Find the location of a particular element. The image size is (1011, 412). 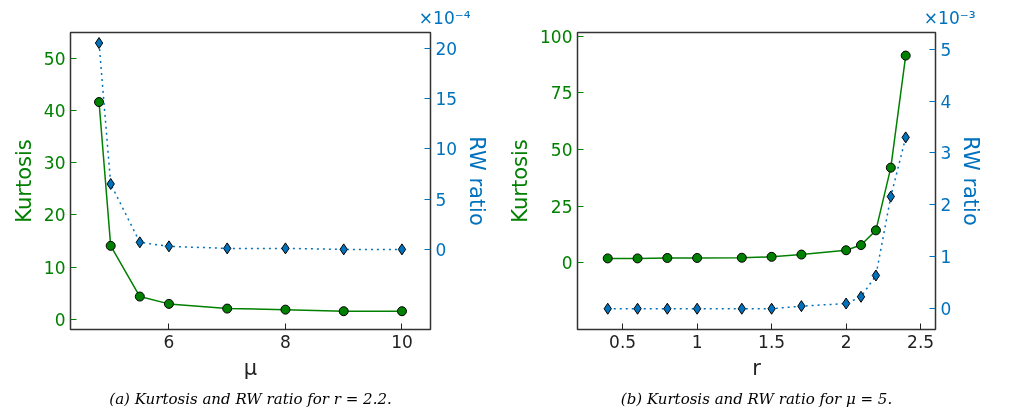

text: ×10⁻³ is located at coordinates (949, 17).